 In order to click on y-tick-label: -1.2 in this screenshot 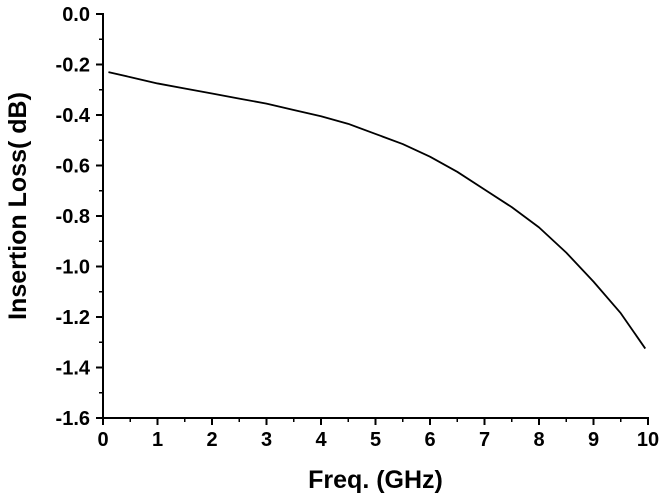, I will do `click(73, 318)`.